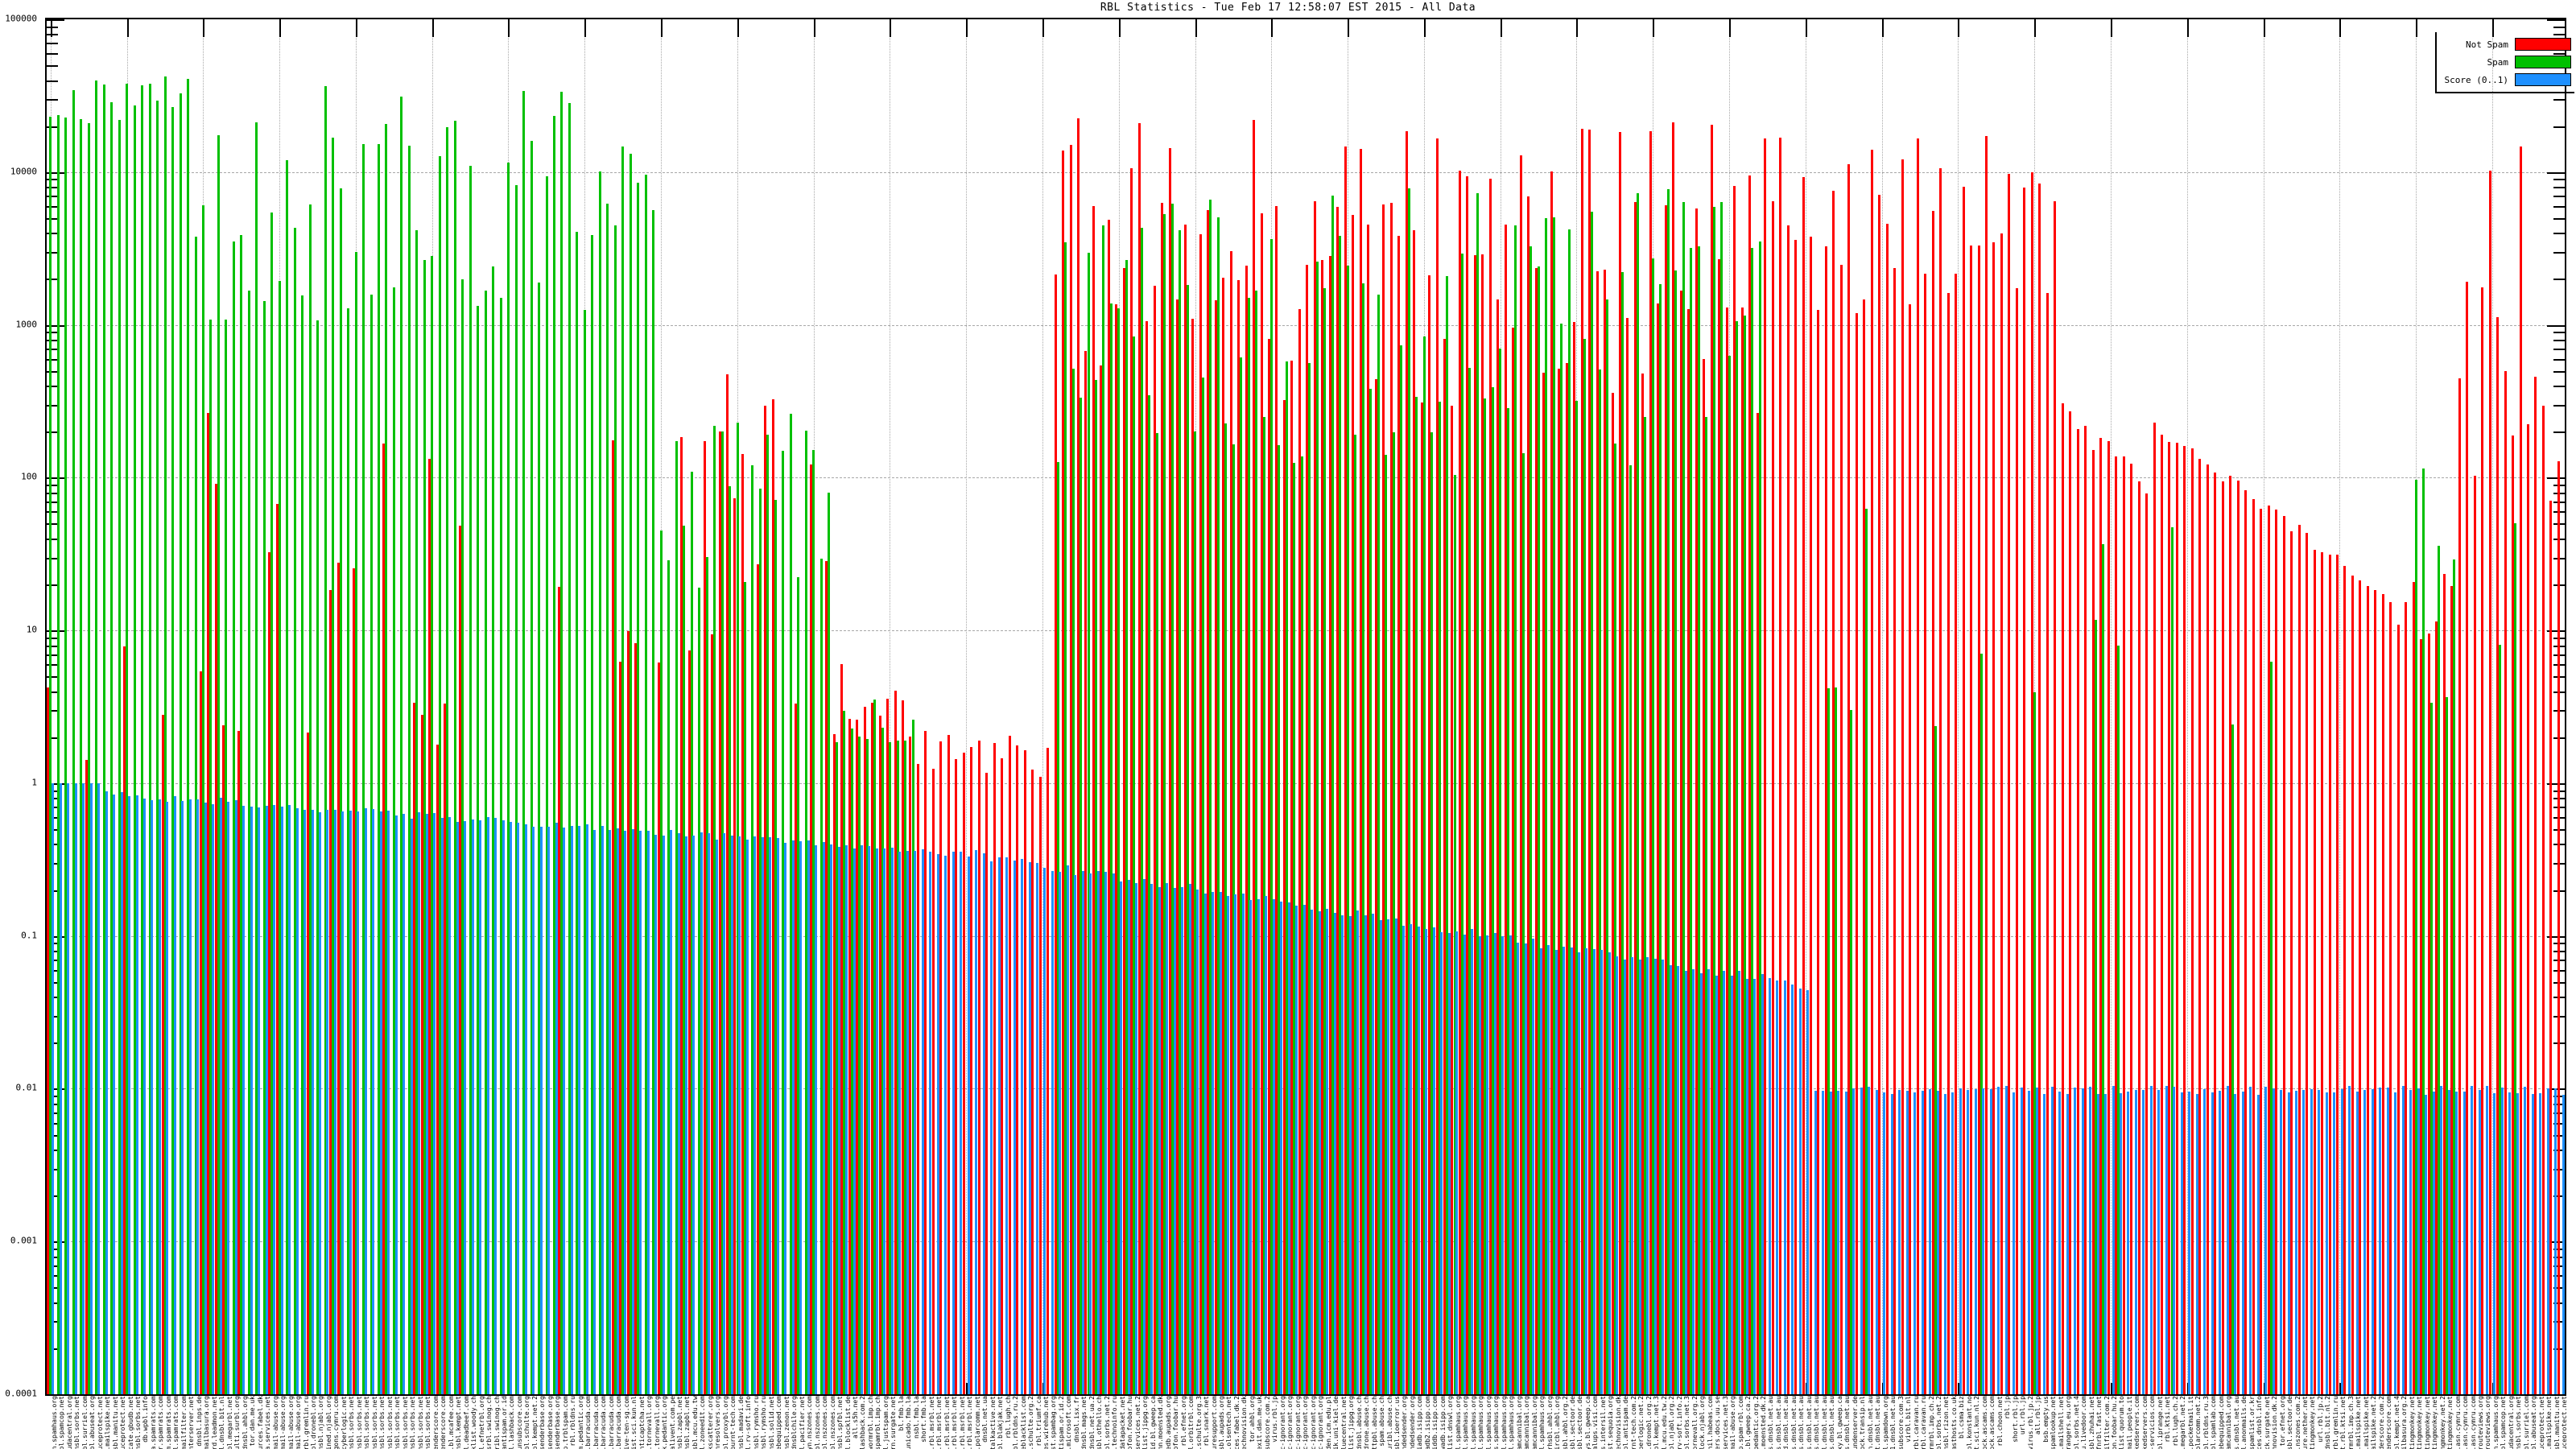  Describe the element at coordinates (222, 1422) in the screenshot. I see `x-axis-tick-label: virbl.dnsbl.bit.nl` at that location.